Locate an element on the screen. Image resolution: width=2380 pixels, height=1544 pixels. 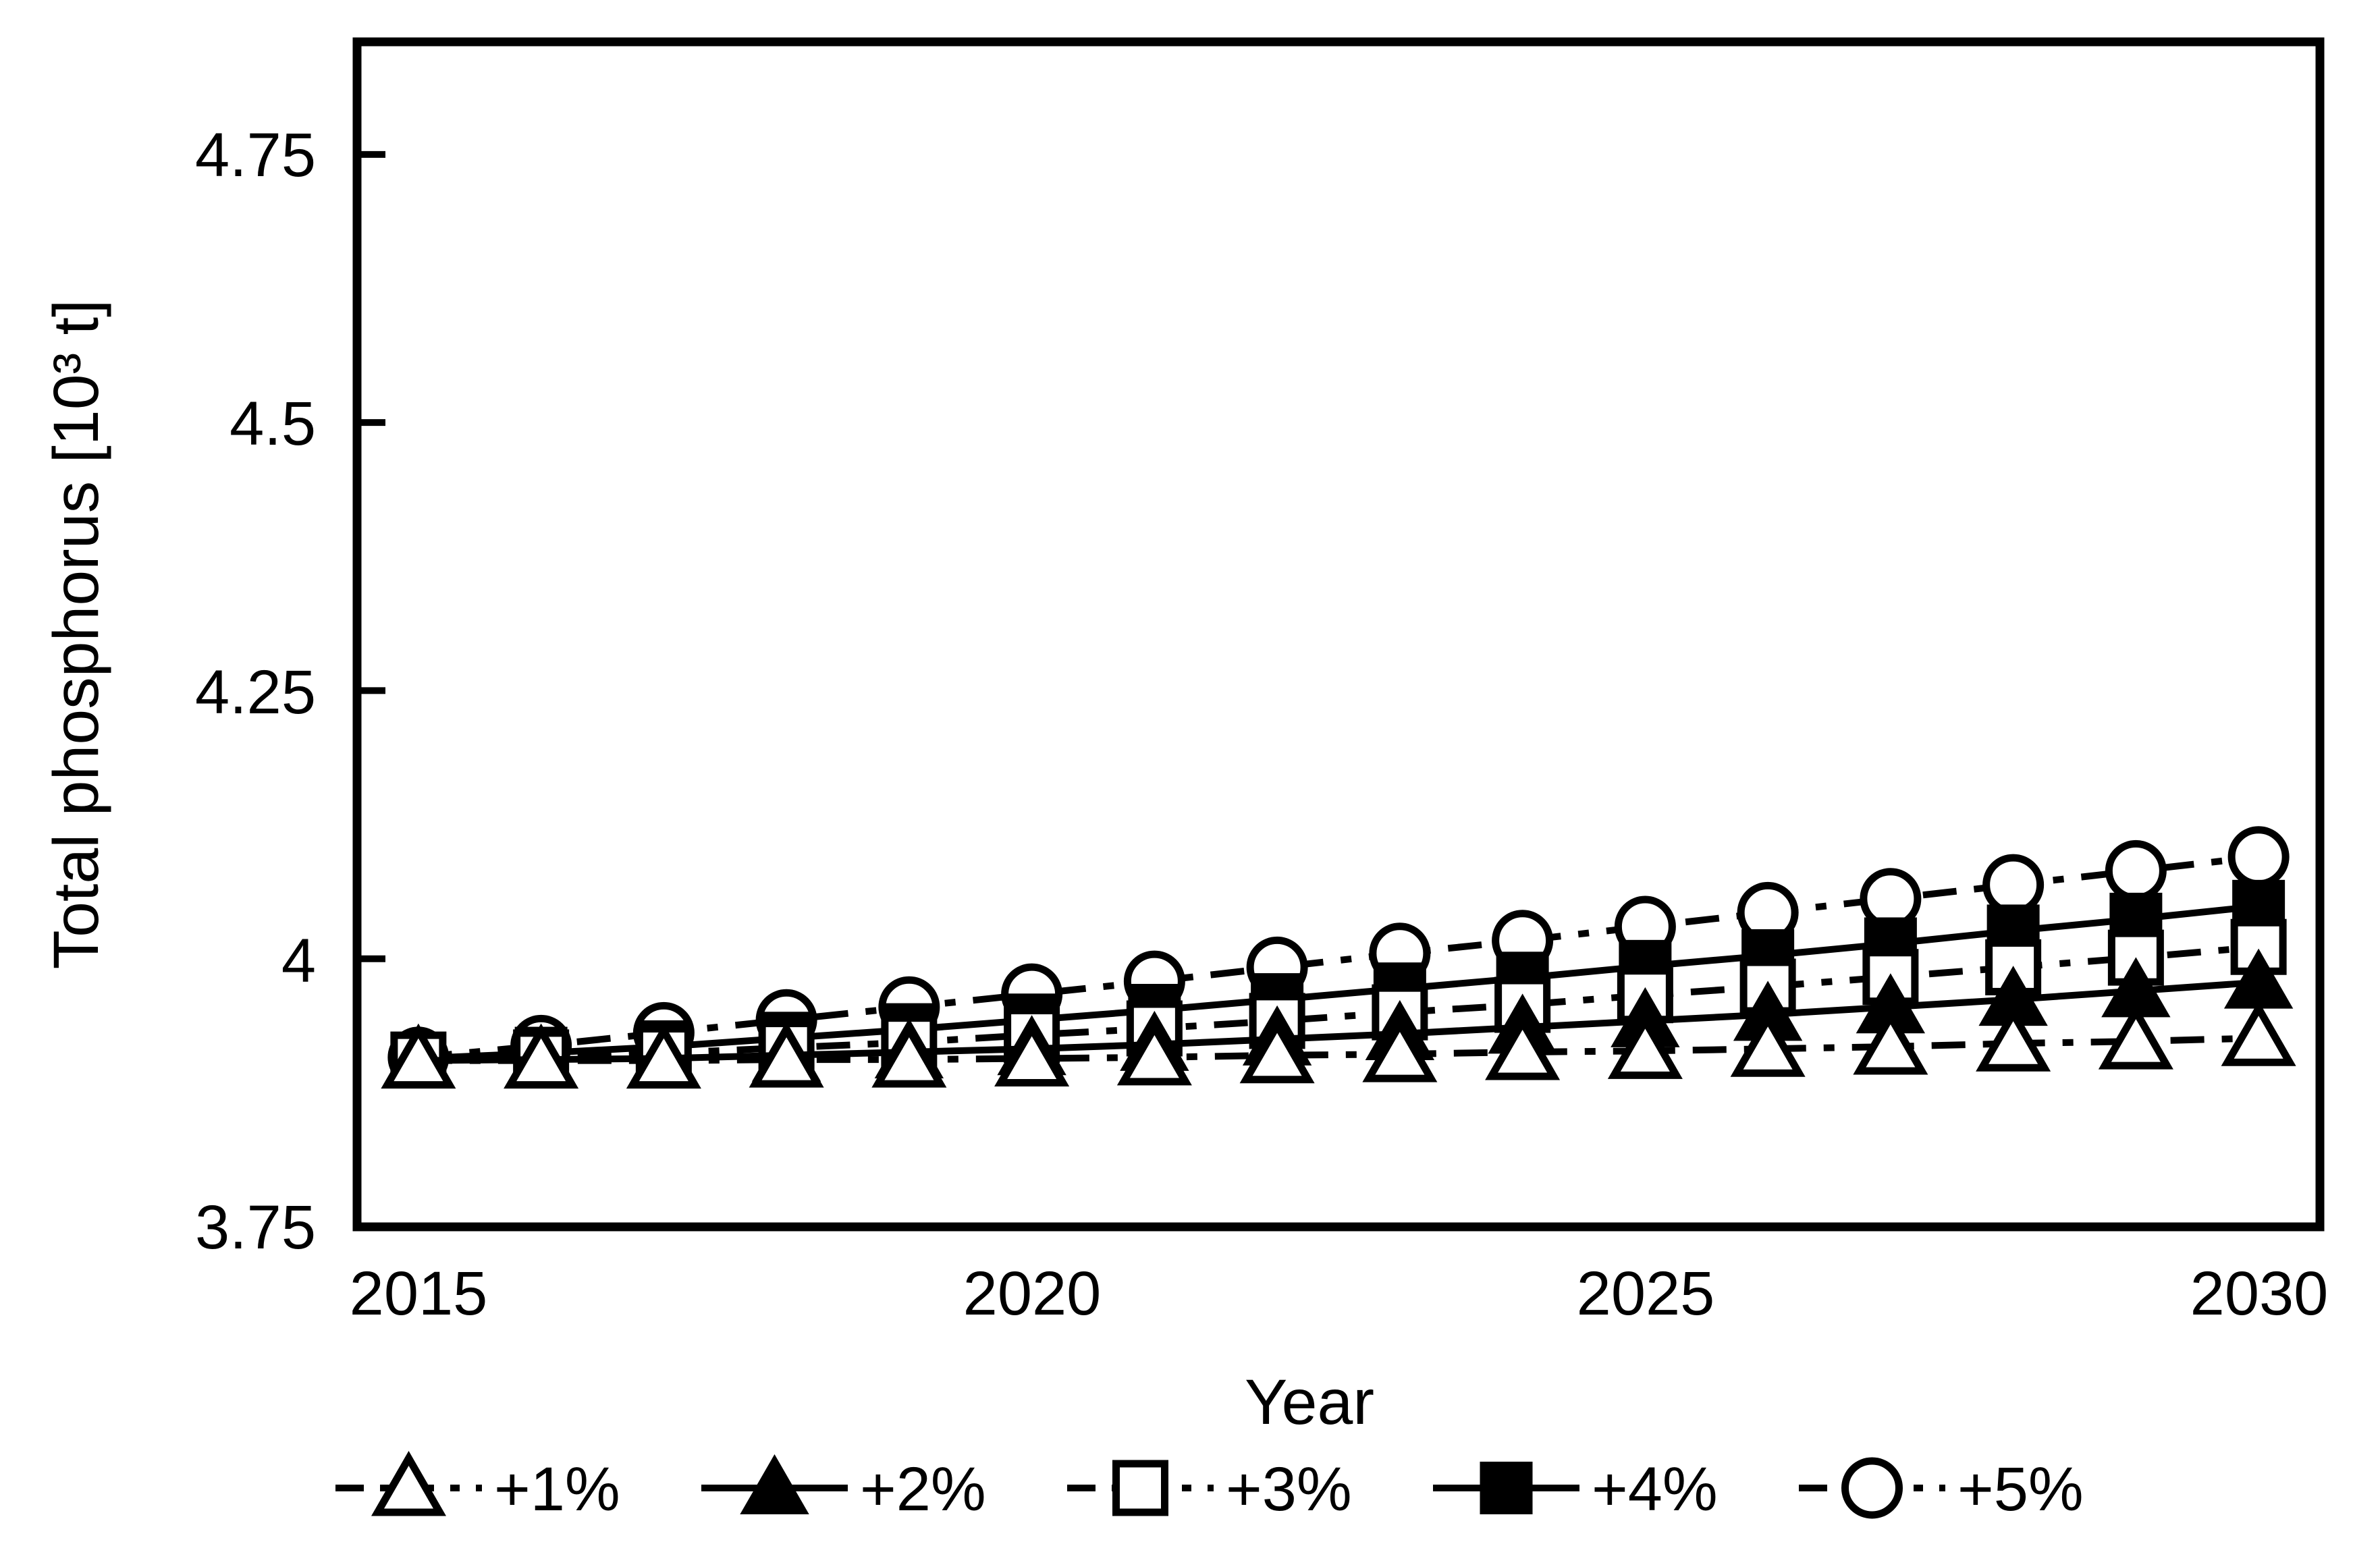
series-plus-1pct is located at coordinates (1338, 1045).